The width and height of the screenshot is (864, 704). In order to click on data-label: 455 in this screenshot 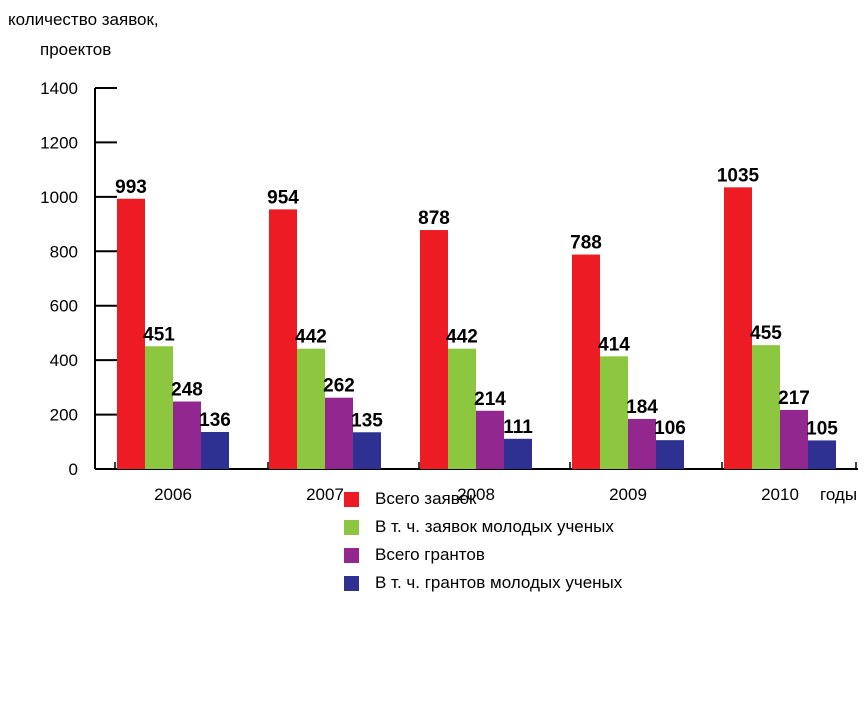, I will do `click(766, 333)`.